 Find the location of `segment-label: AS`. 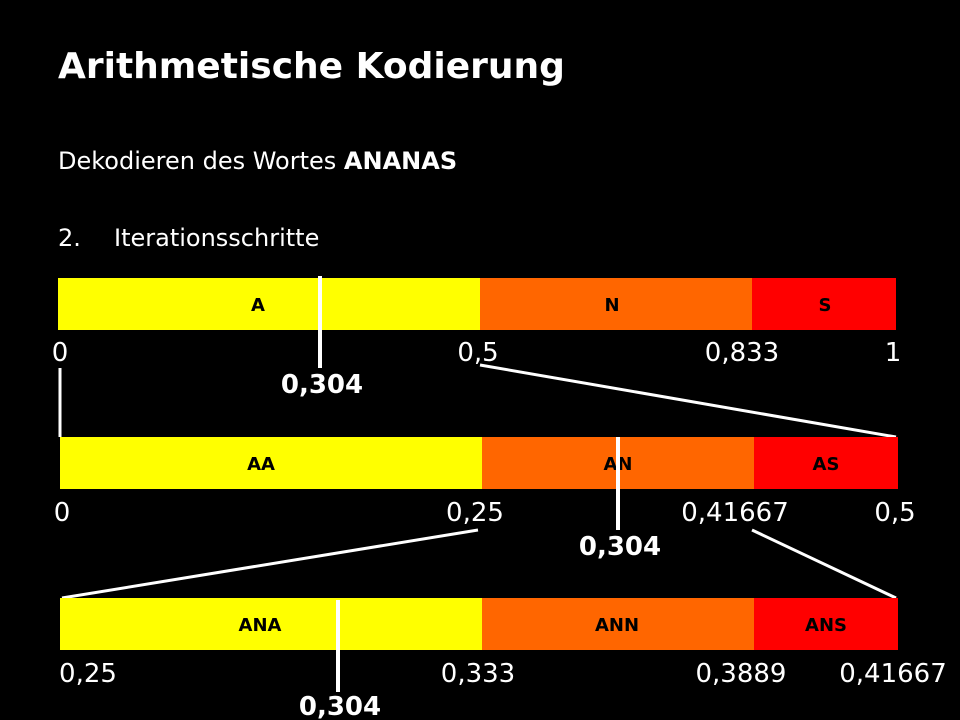

segment-label: AS is located at coordinates (826, 464).